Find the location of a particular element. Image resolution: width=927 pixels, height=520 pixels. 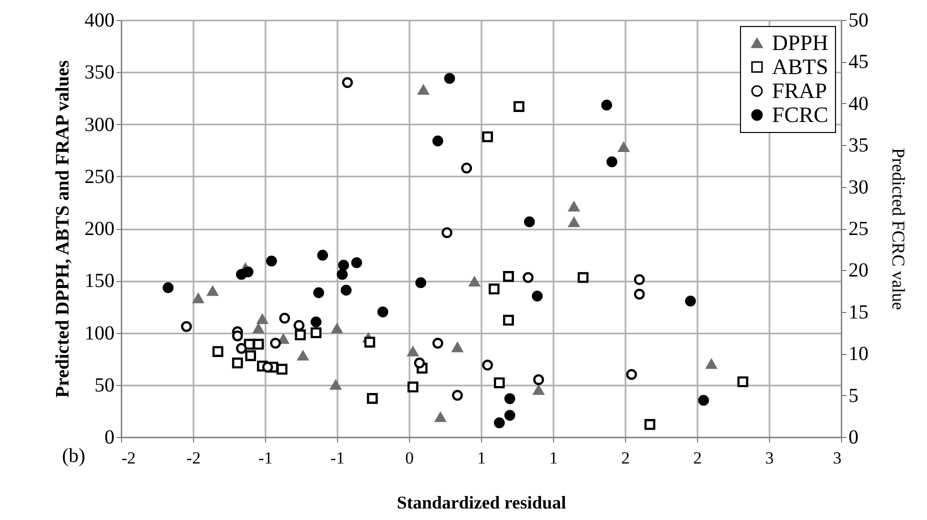

text: (b) is located at coordinates (74, 456).